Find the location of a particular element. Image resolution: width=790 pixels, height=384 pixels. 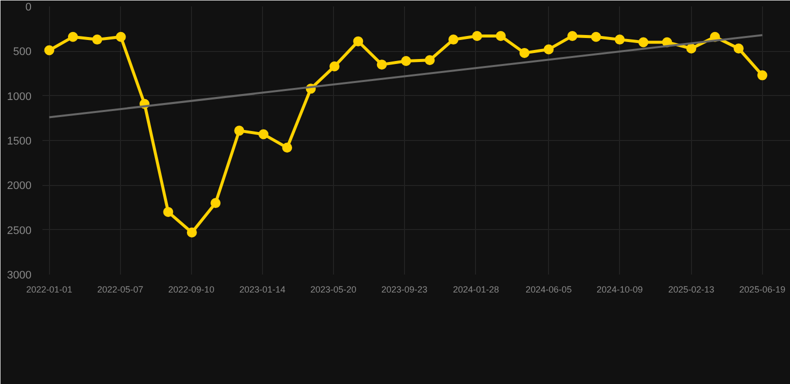

x-tick-label: 2025-06-19 is located at coordinates (762, 289).